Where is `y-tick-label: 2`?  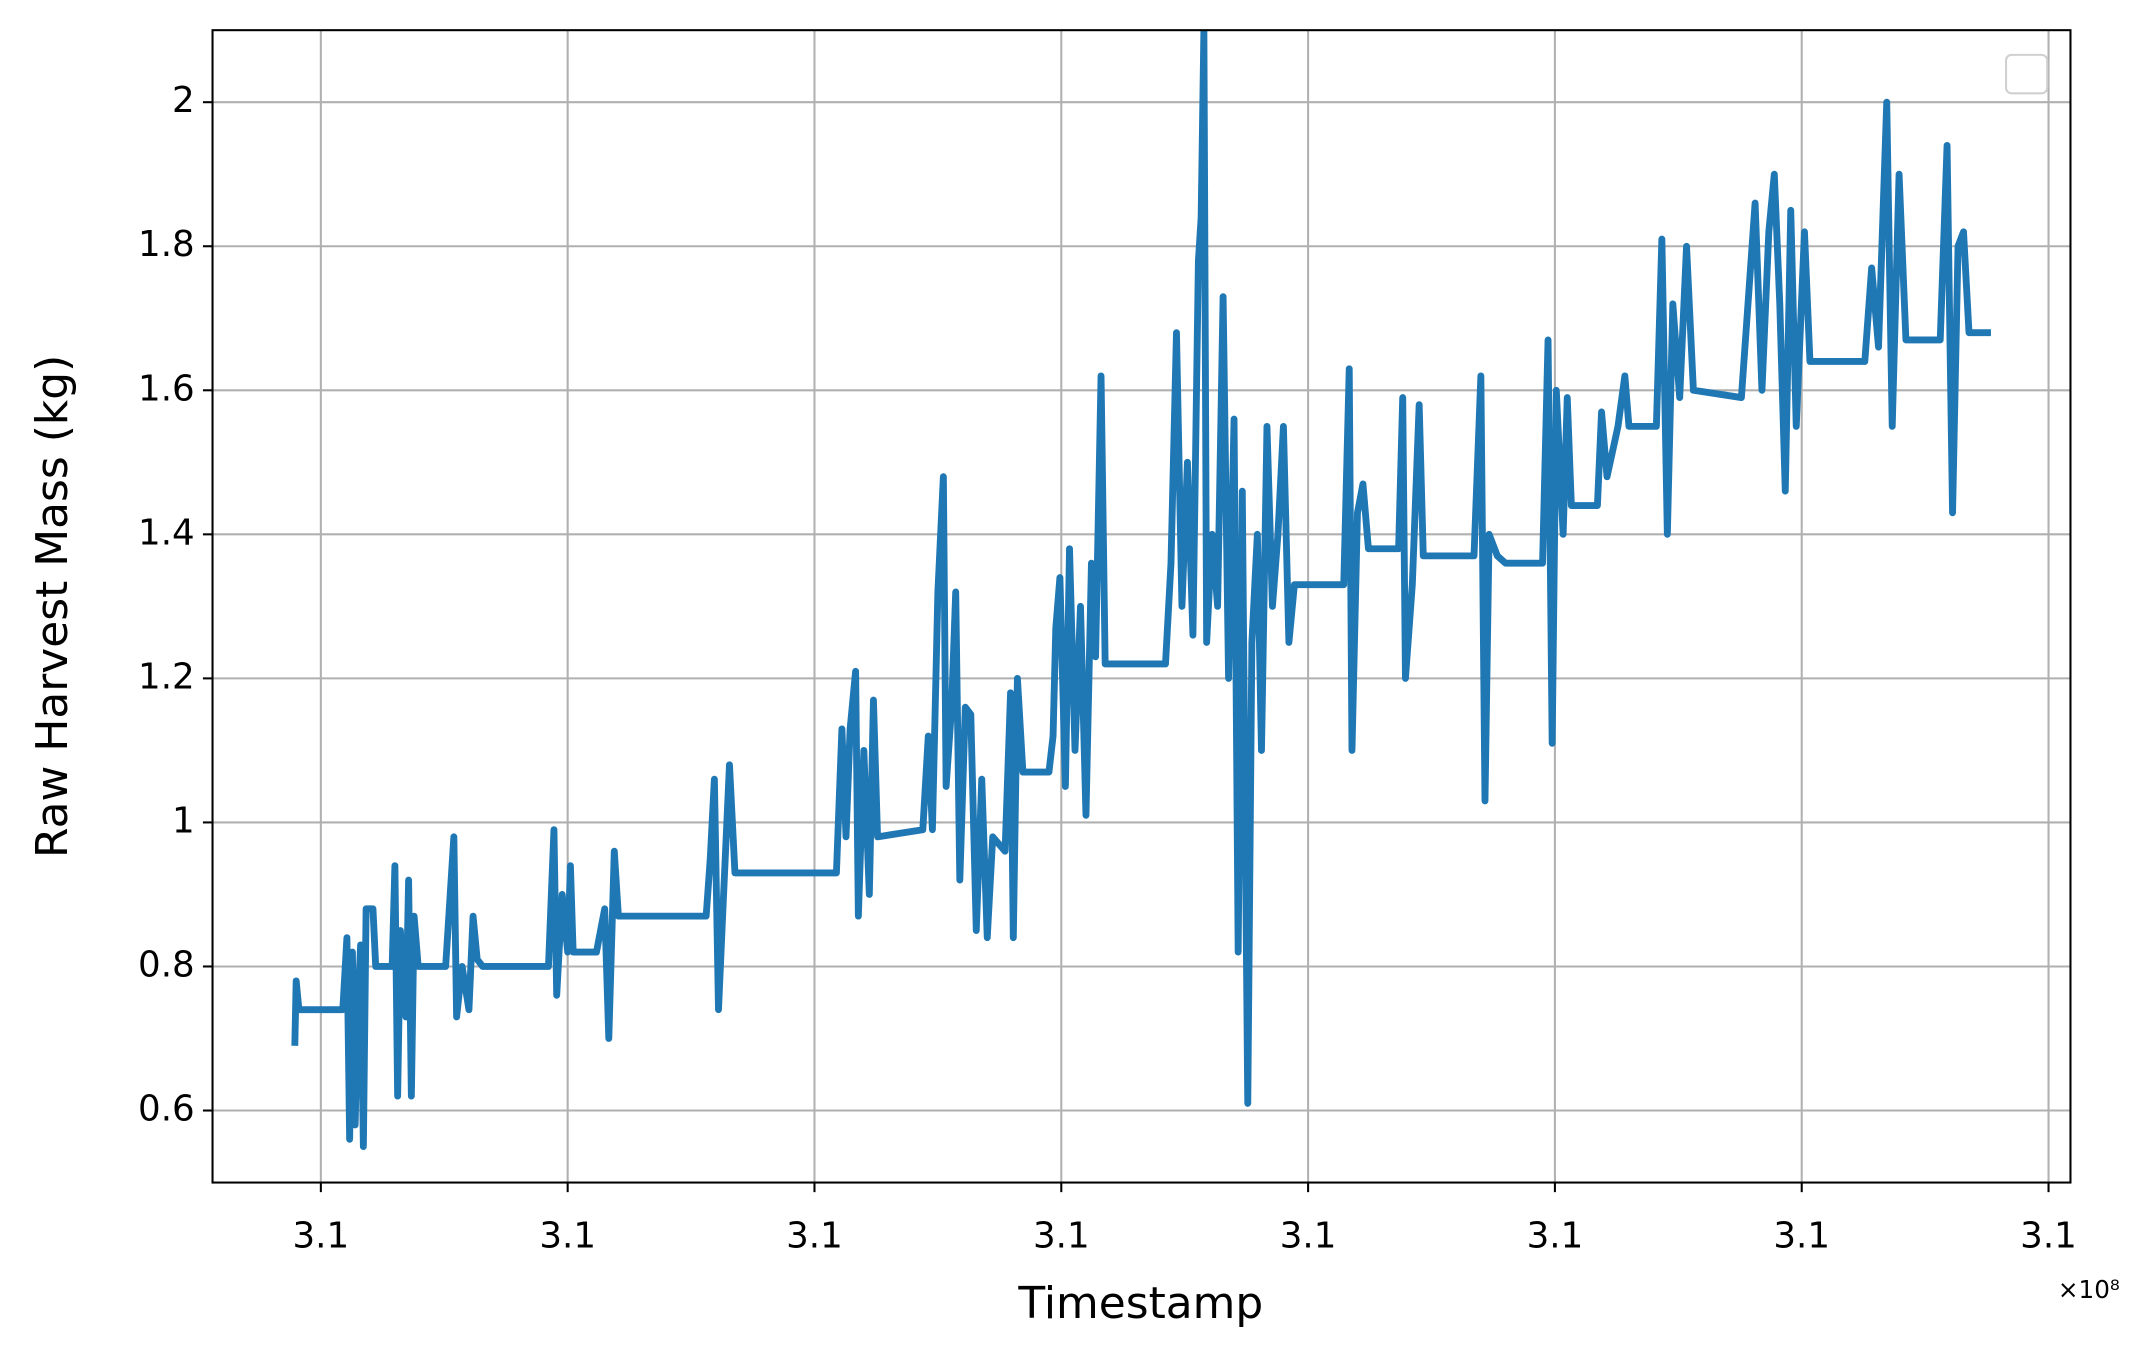 y-tick-label: 2 is located at coordinates (183, 100).